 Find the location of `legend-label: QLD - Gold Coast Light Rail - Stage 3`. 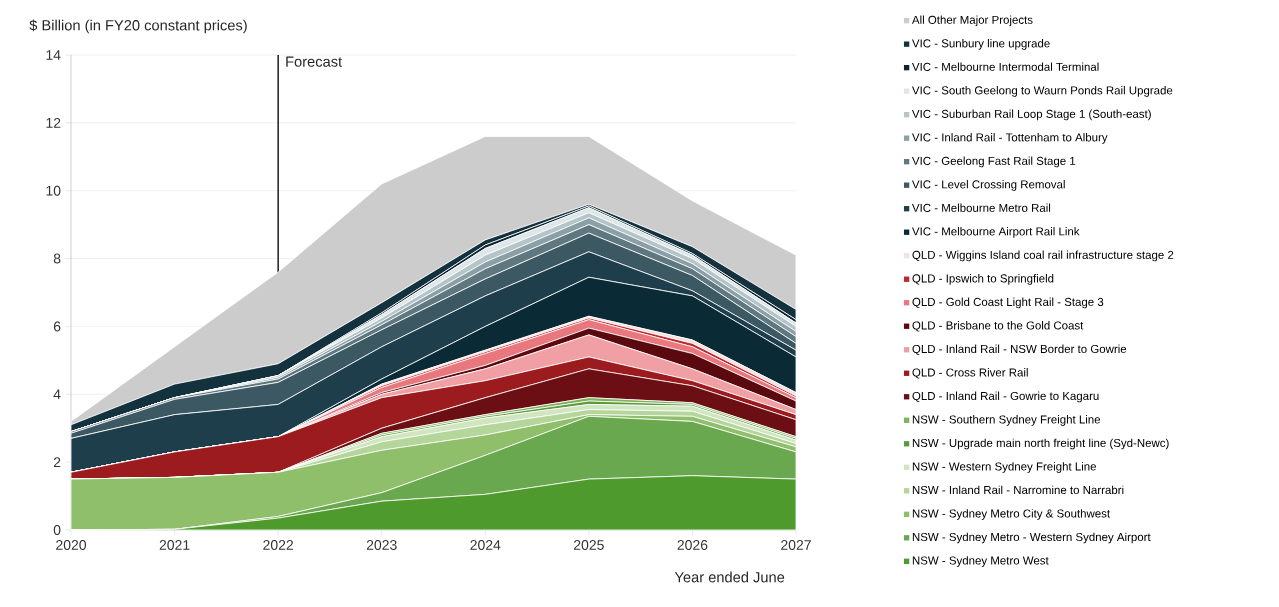

legend-label: QLD - Gold Coast Light Rail - Stage 3 is located at coordinates (1008, 303).